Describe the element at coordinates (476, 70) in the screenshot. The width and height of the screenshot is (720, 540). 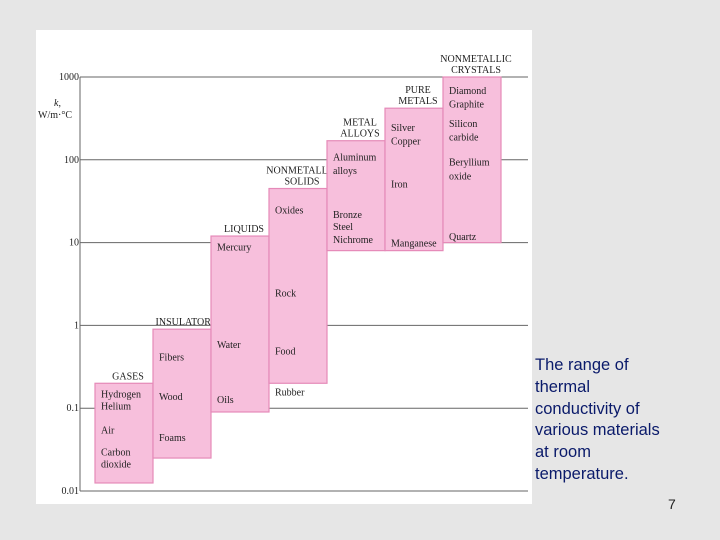
I see `category-label-nonmetallic-crystals-2: CRYSTALS` at that location.